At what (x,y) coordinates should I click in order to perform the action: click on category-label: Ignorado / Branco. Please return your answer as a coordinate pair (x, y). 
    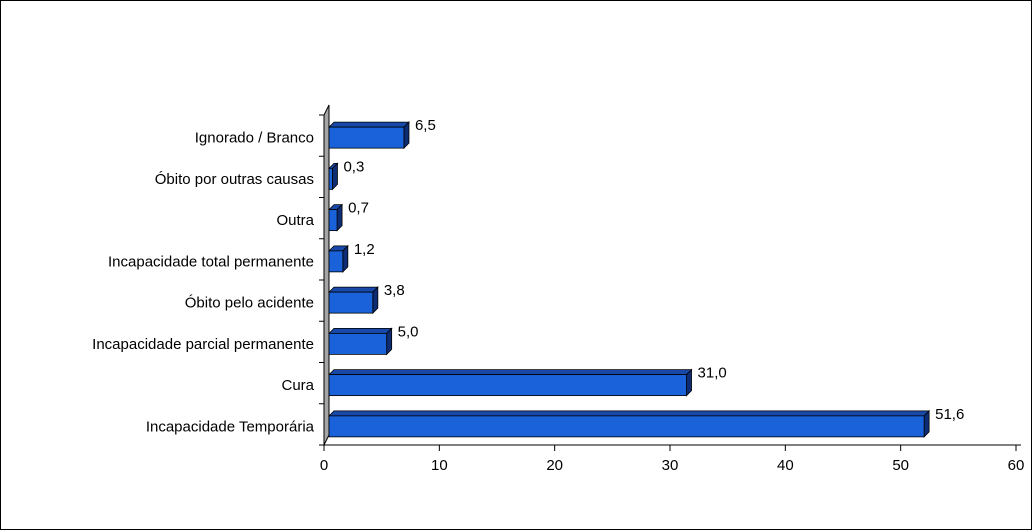
    Looking at the image, I should click on (254, 138).